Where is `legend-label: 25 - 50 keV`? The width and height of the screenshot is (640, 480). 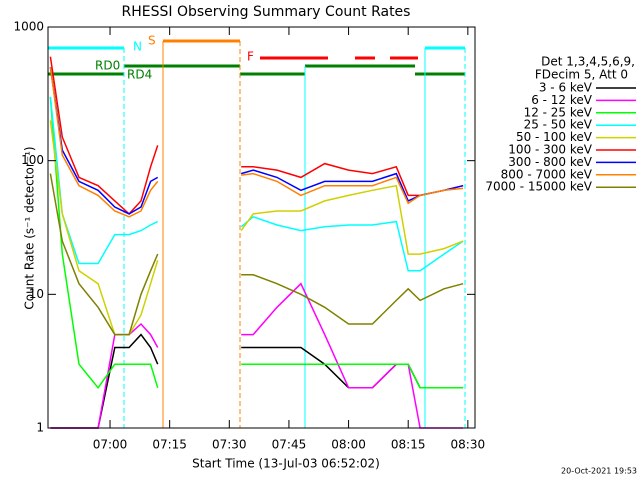
legend-label: 25 - 50 keV is located at coordinates (558, 125).